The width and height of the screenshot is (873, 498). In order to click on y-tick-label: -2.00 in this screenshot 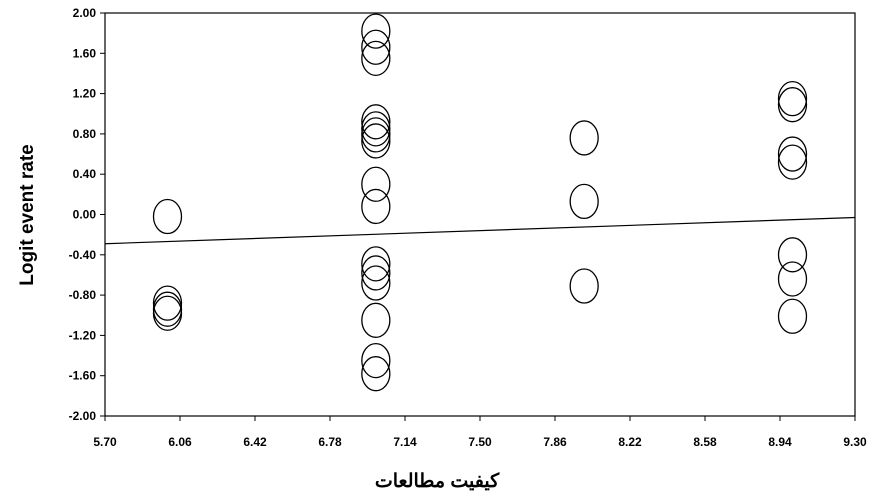, I will do `click(83, 416)`.